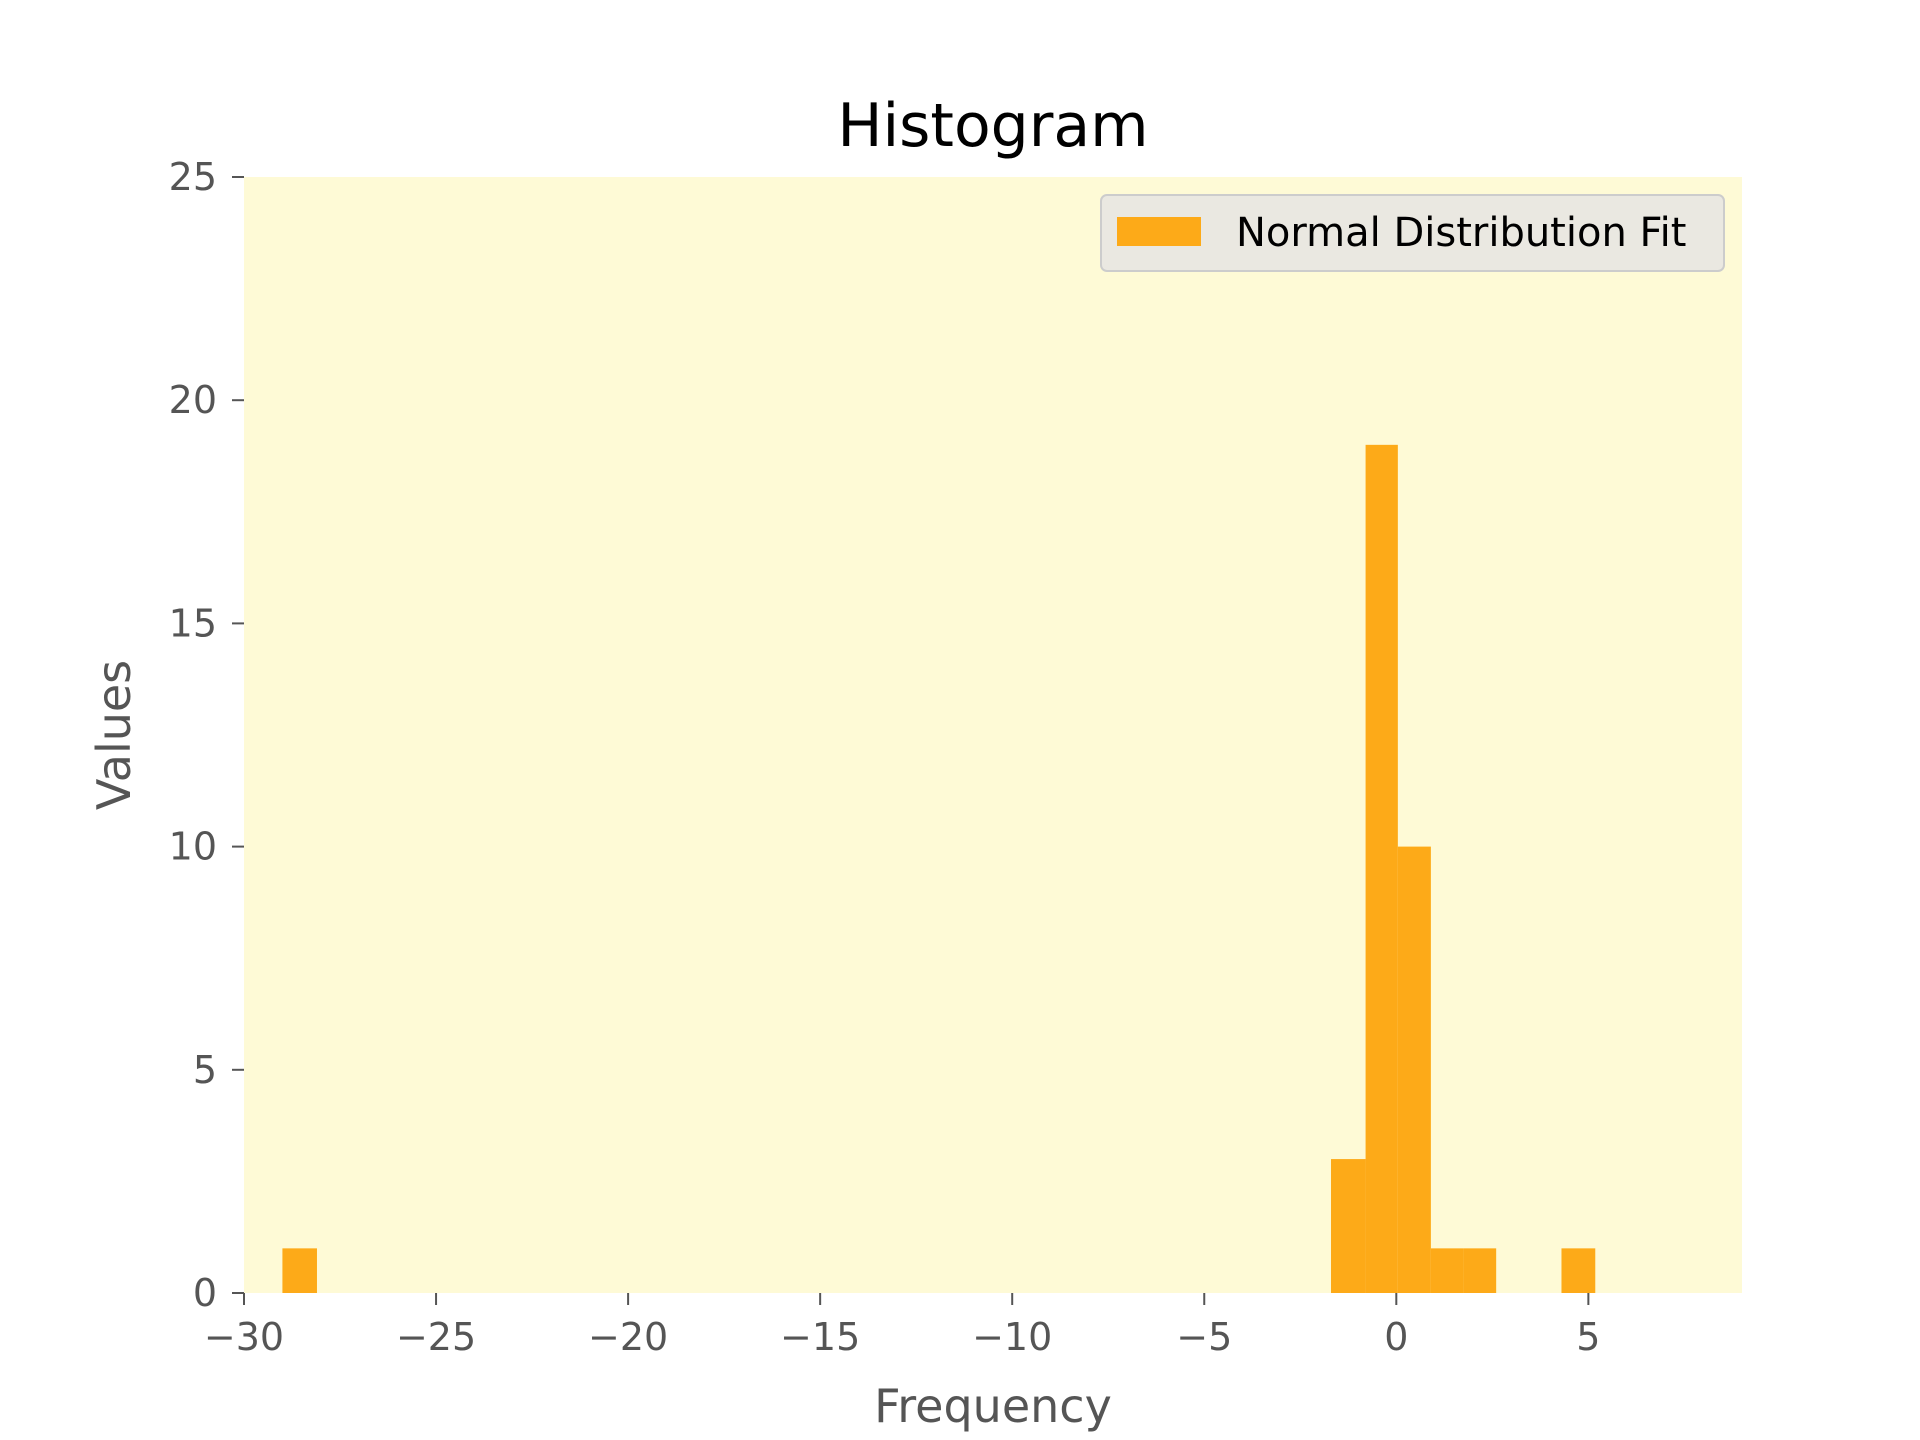 The width and height of the screenshot is (1920, 1440). Describe the element at coordinates (1204, 1337) in the screenshot. I see `x-tick-label: −5` at that location.